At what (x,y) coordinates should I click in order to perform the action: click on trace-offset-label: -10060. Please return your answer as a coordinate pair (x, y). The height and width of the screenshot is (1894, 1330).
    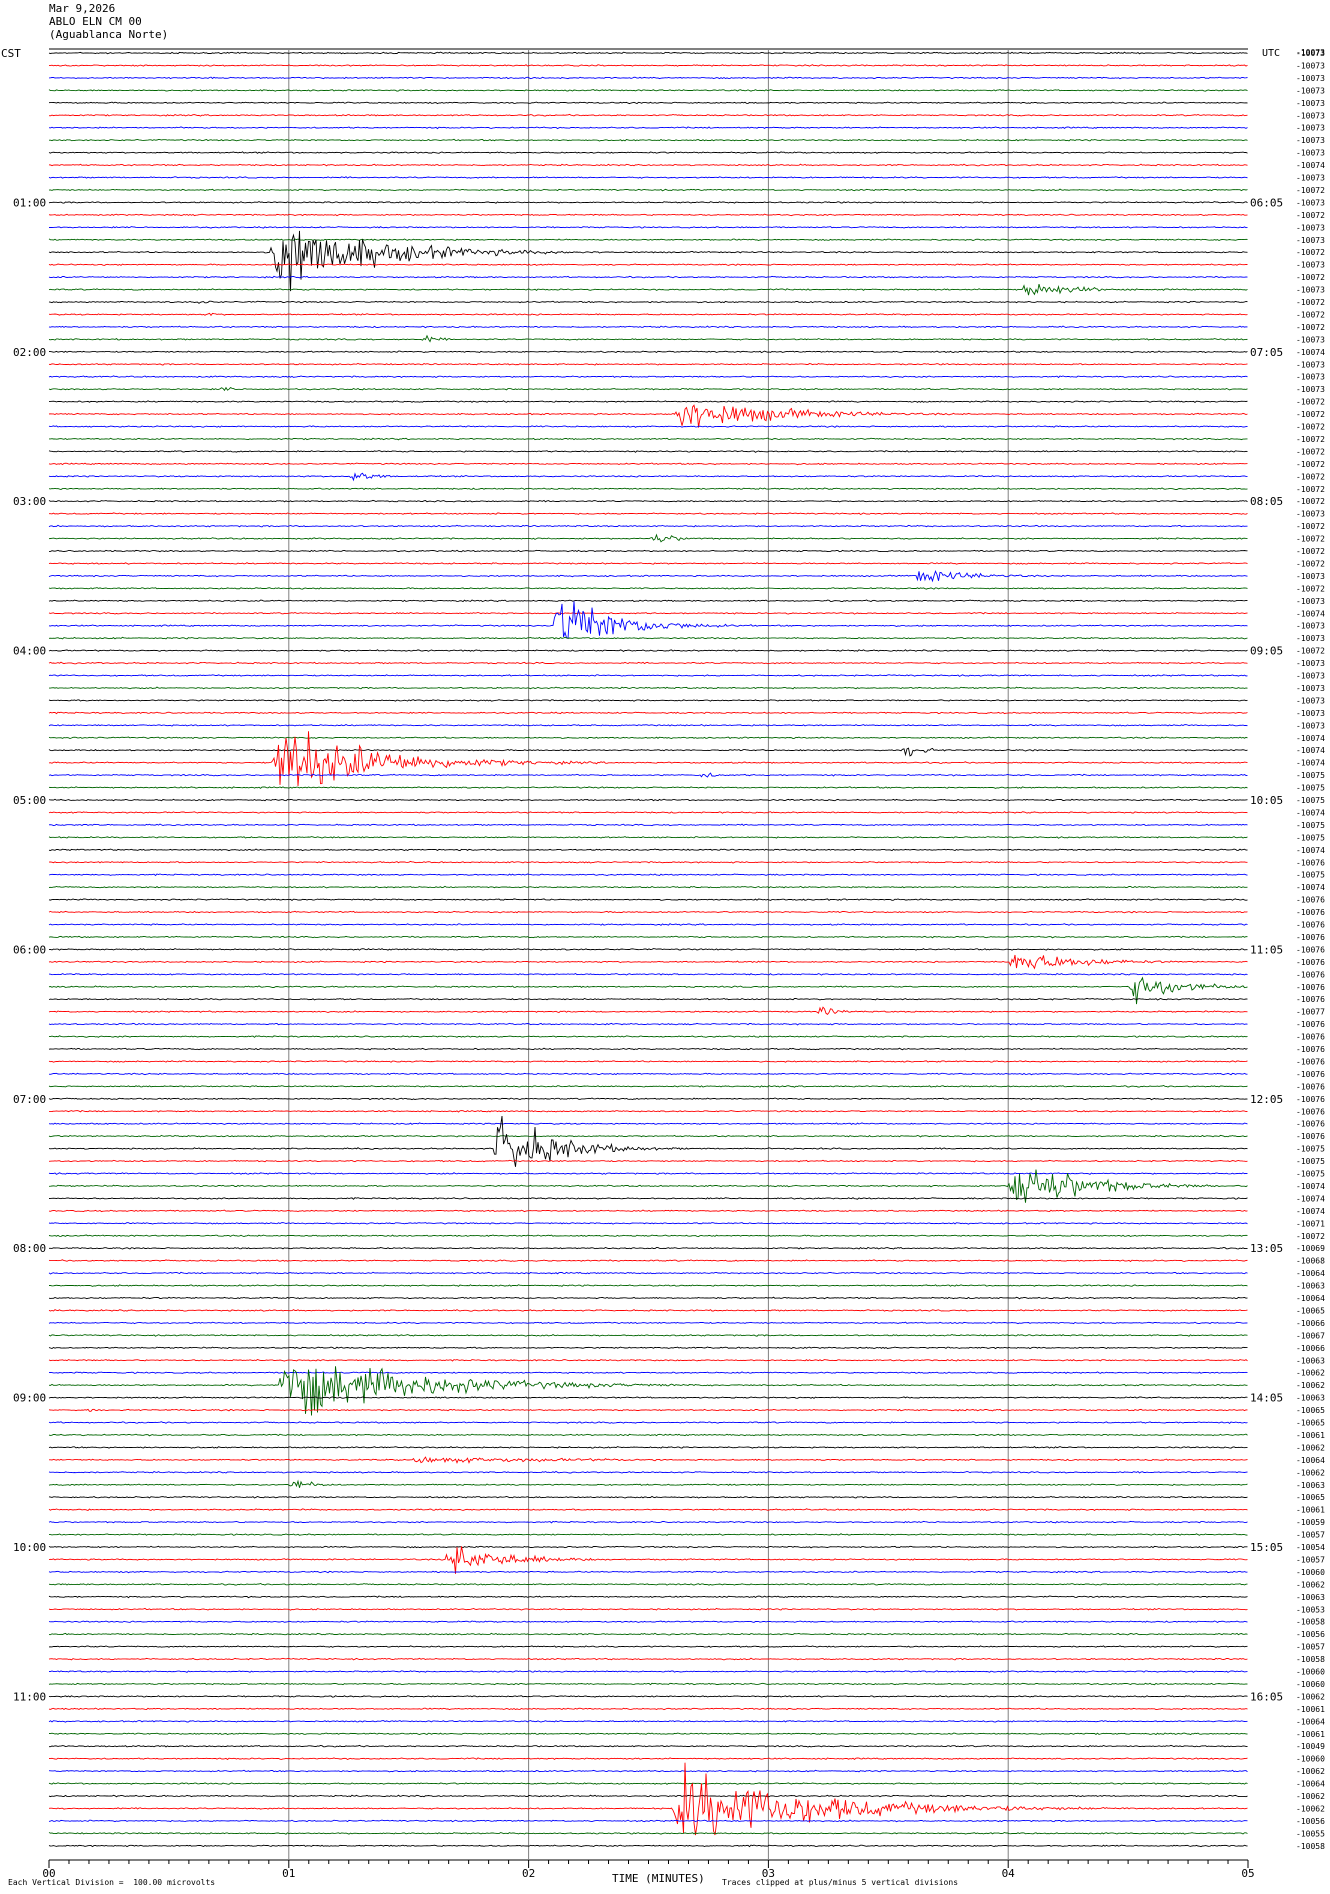
    Looking at the image, I should click on (1310, 1759).